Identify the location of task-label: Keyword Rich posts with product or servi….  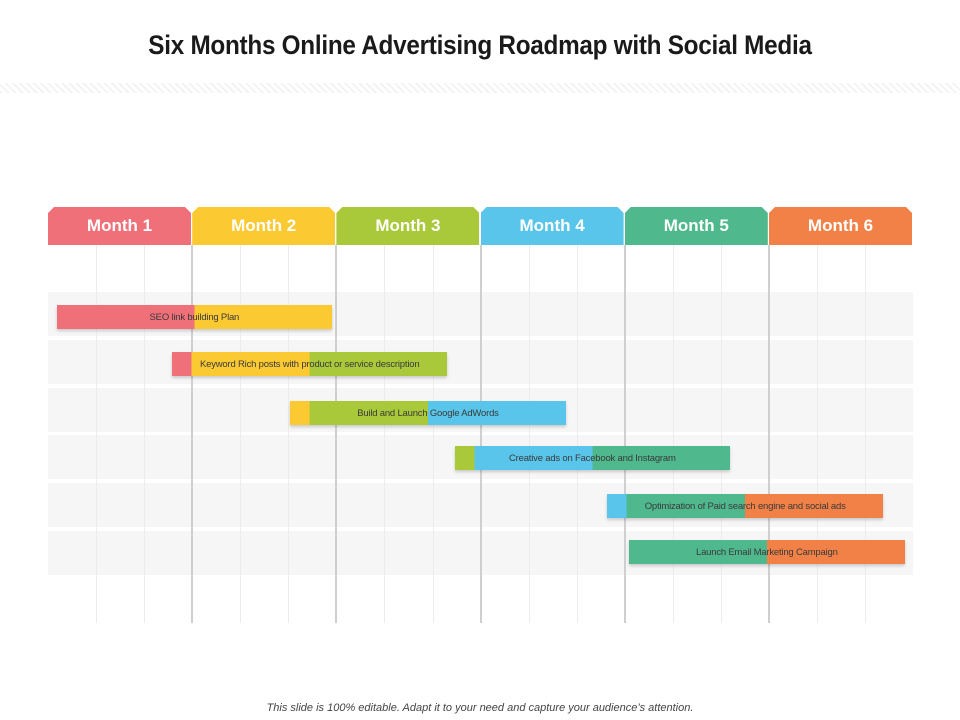
(310, 364).